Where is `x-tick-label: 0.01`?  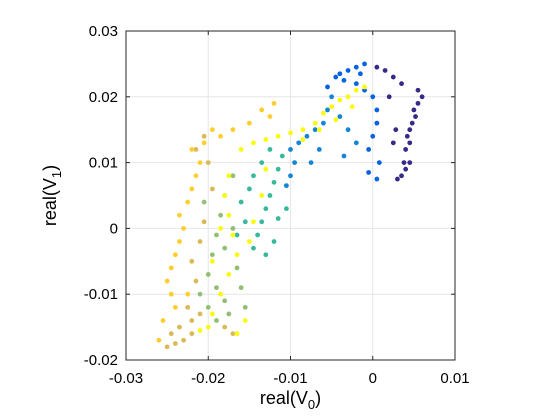
x-tick-label: 0.01 is located at coordinates (454, 378).